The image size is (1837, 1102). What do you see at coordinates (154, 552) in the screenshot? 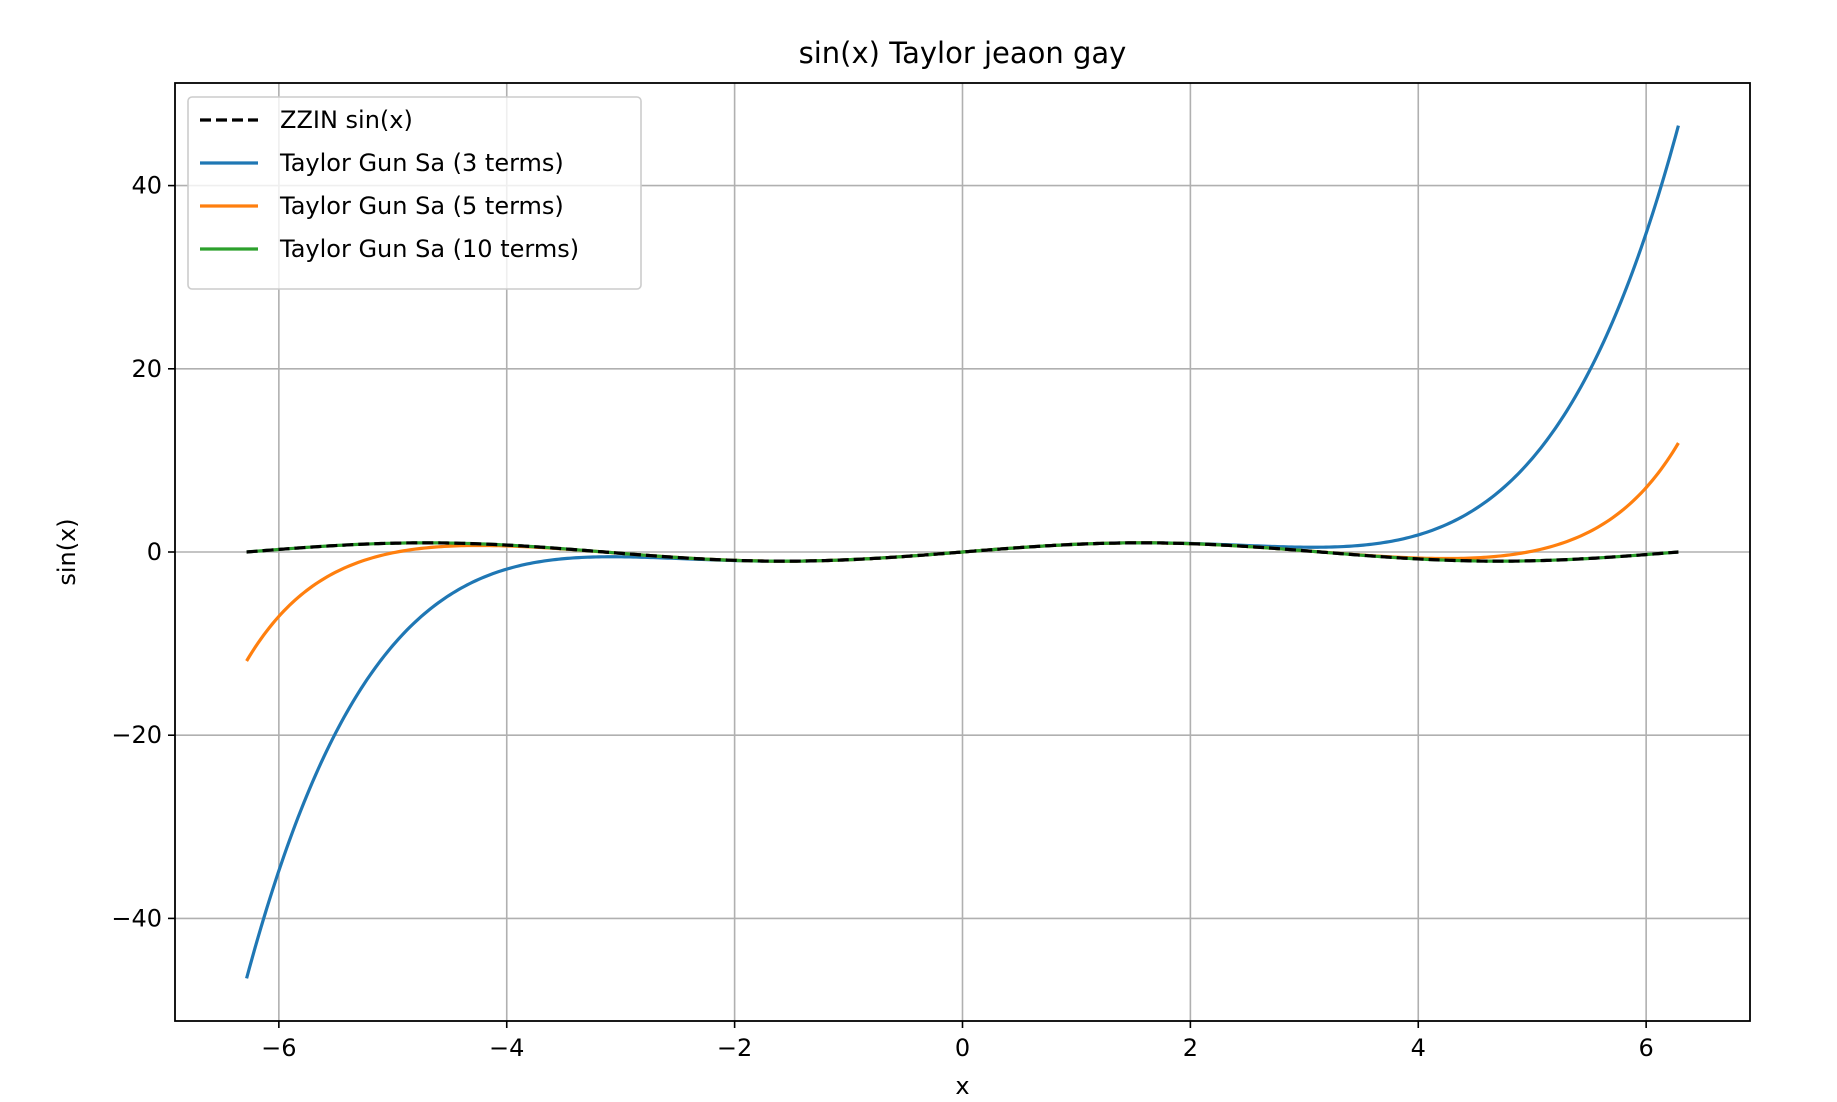
I see `y-tick-label: 0` at bounding box center [154, 552].